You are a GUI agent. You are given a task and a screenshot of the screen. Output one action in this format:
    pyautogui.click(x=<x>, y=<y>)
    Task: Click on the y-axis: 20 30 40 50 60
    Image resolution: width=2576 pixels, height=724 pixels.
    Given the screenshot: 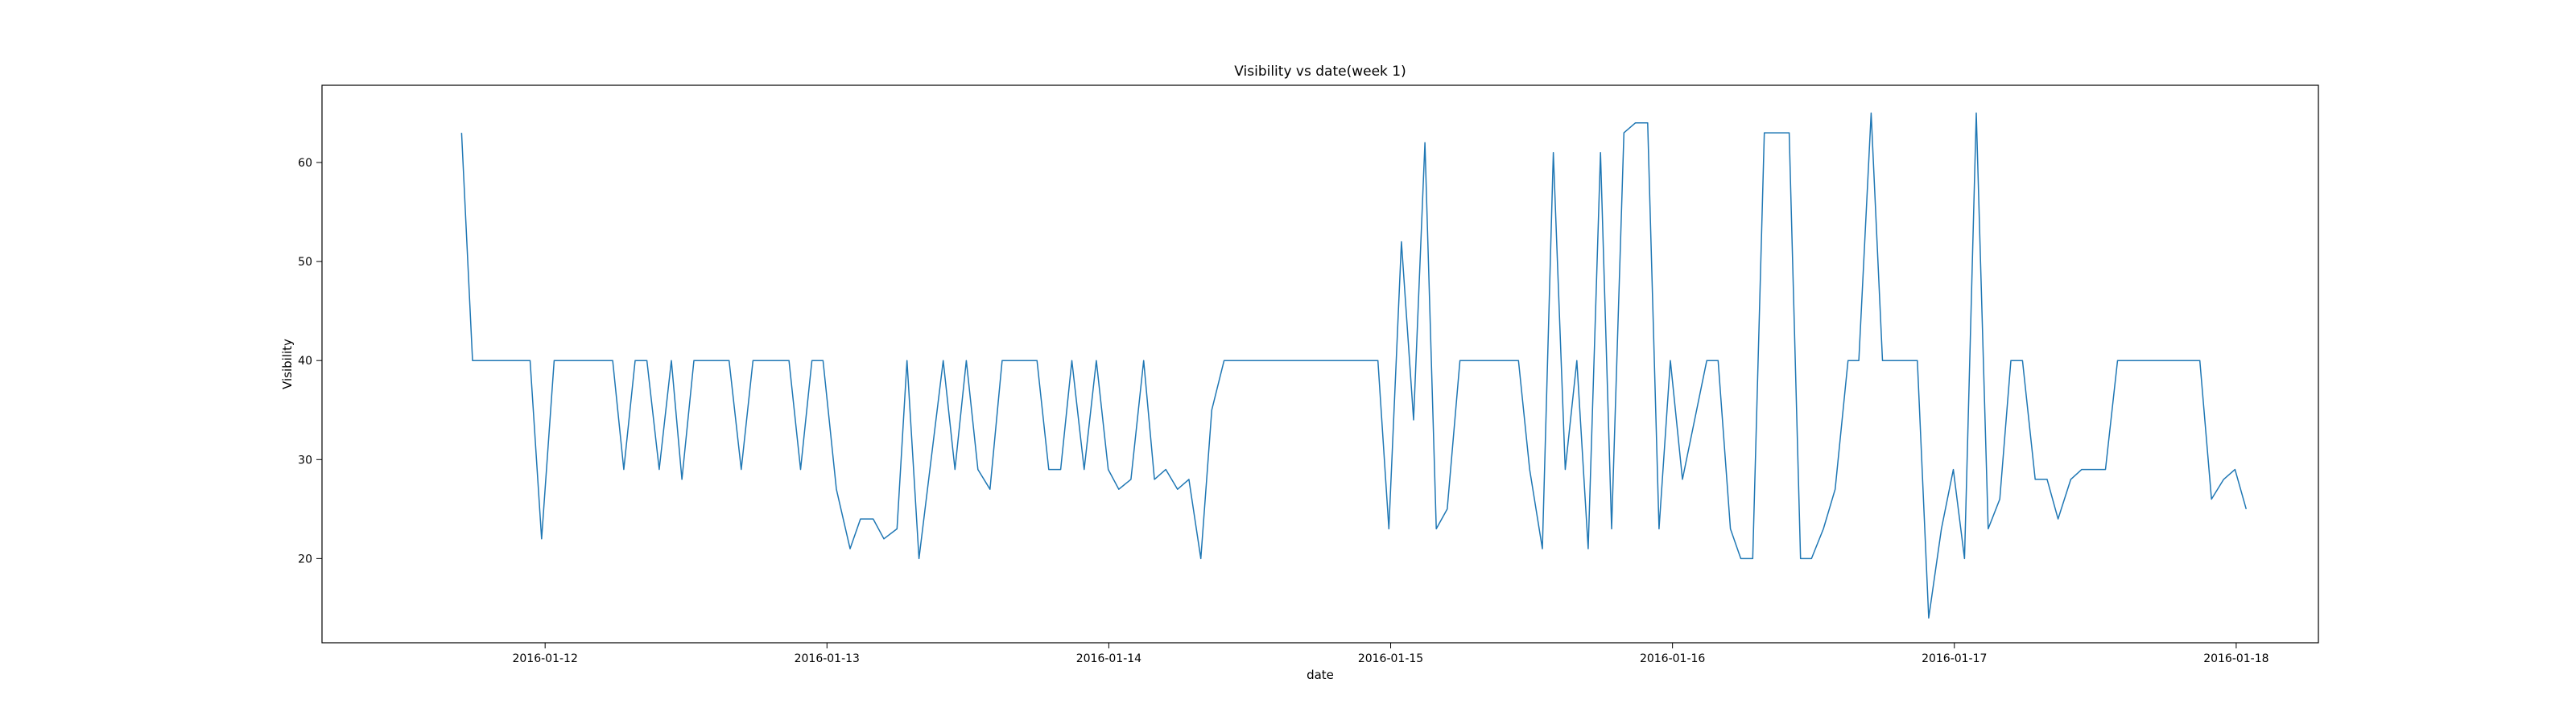 What is the action you would take?
    pyautogui.click(x=310, y=361)
    